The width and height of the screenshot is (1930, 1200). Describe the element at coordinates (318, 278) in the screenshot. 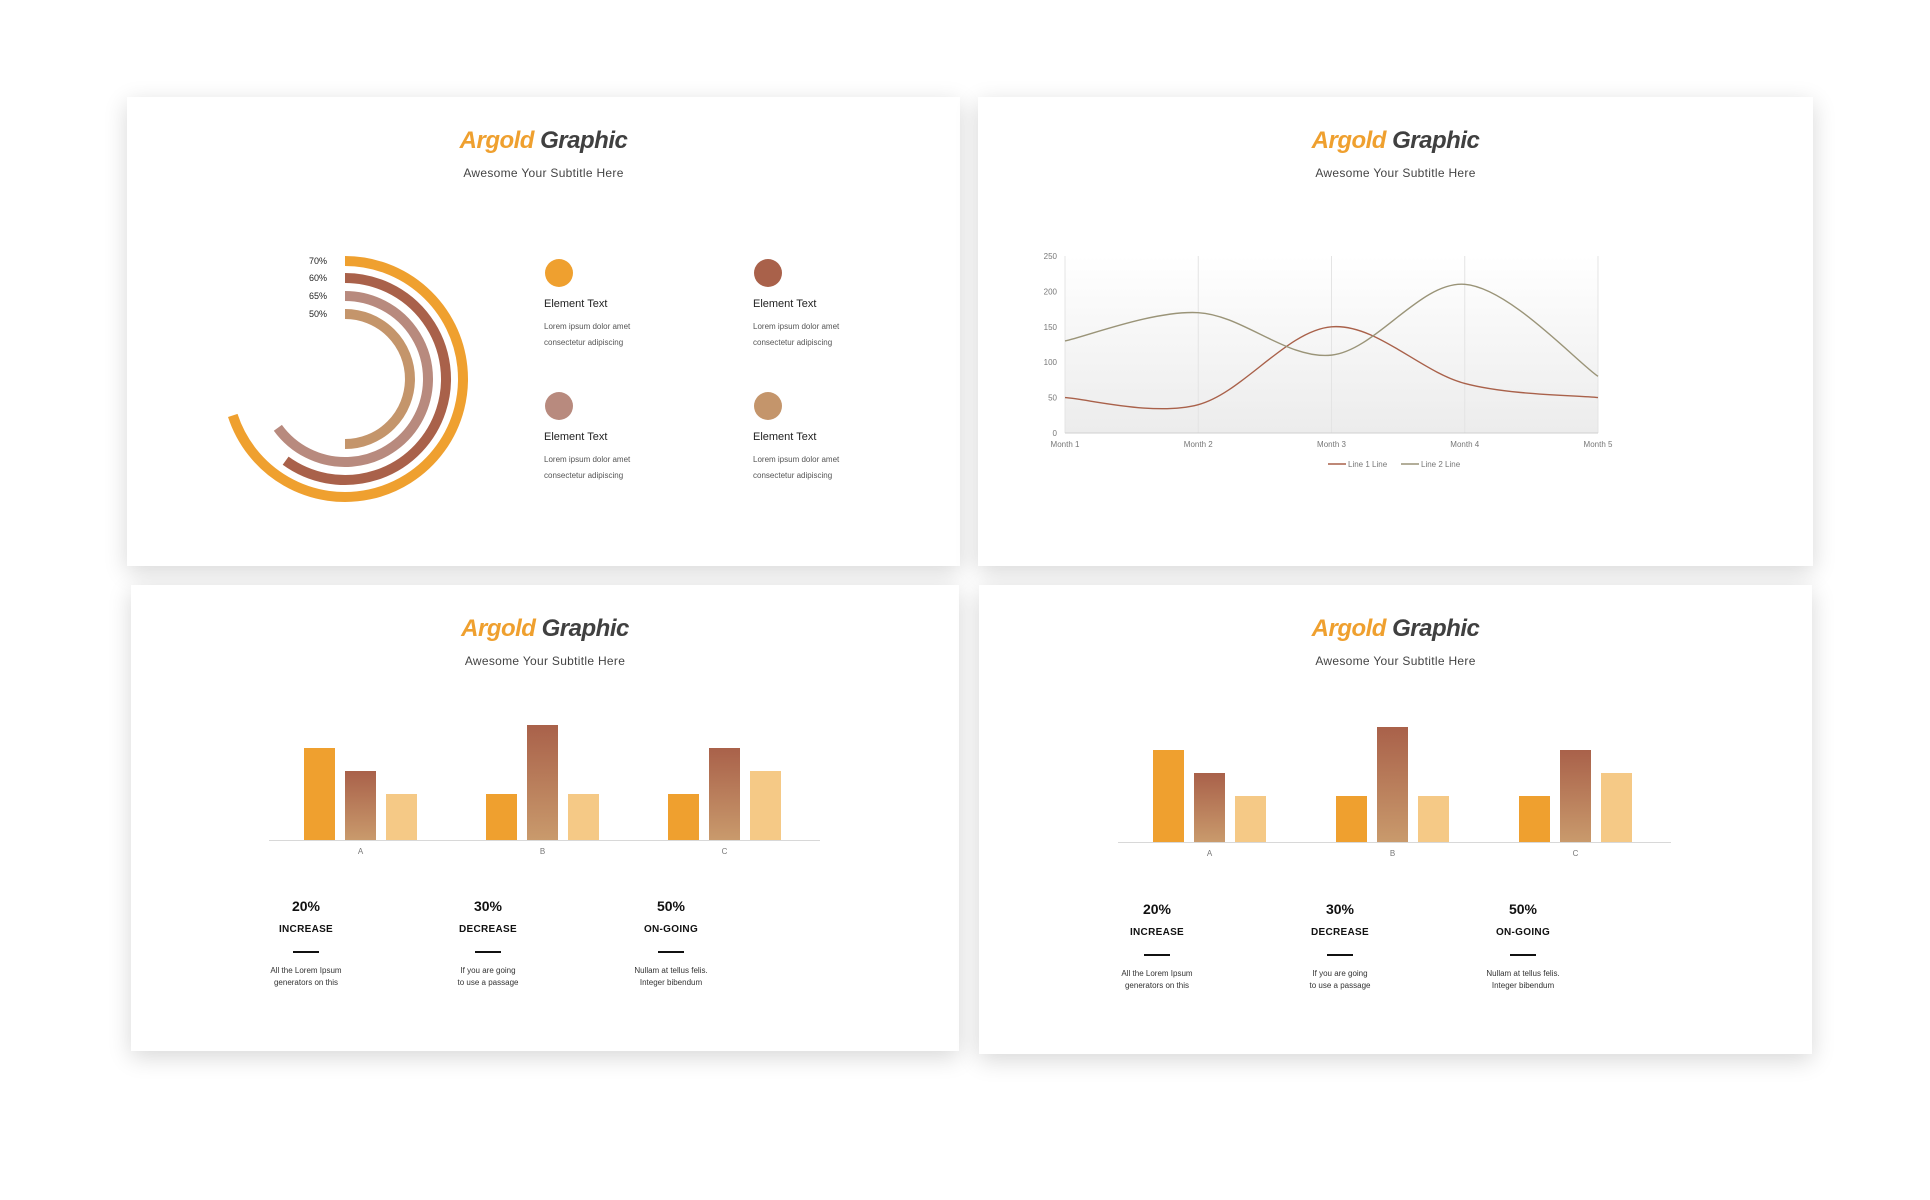

I see `radial-label-2: 60%` at that location.